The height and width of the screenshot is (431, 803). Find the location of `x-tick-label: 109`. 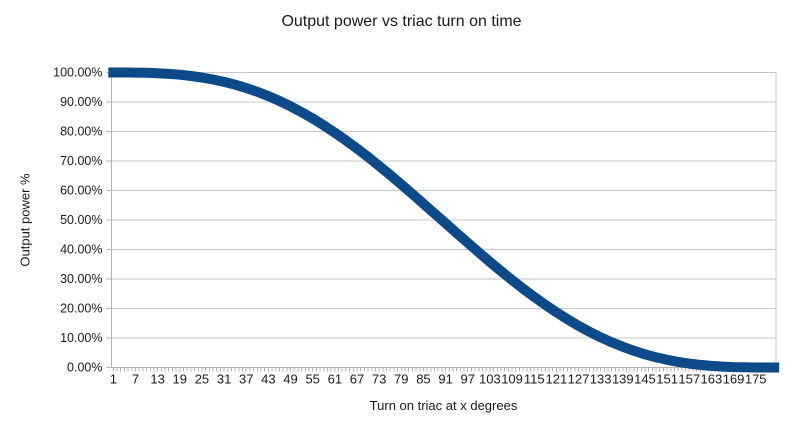

x-tick-label: 109 is located at coordinates (512, 379).